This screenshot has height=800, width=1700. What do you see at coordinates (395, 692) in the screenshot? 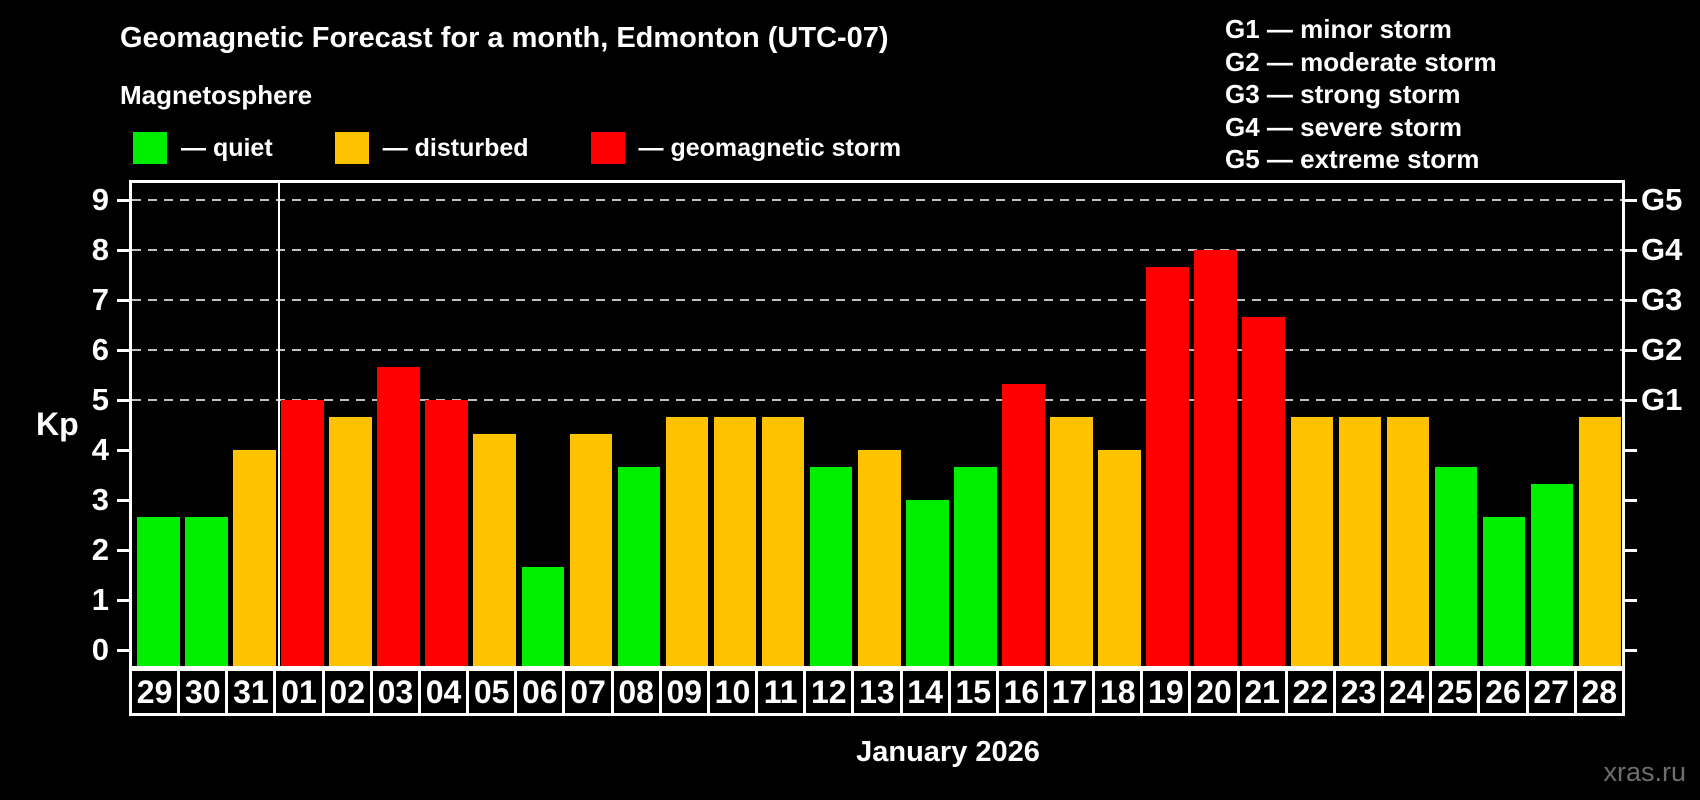
I see `day-label-03: 03` at bounding box center [395, 692].